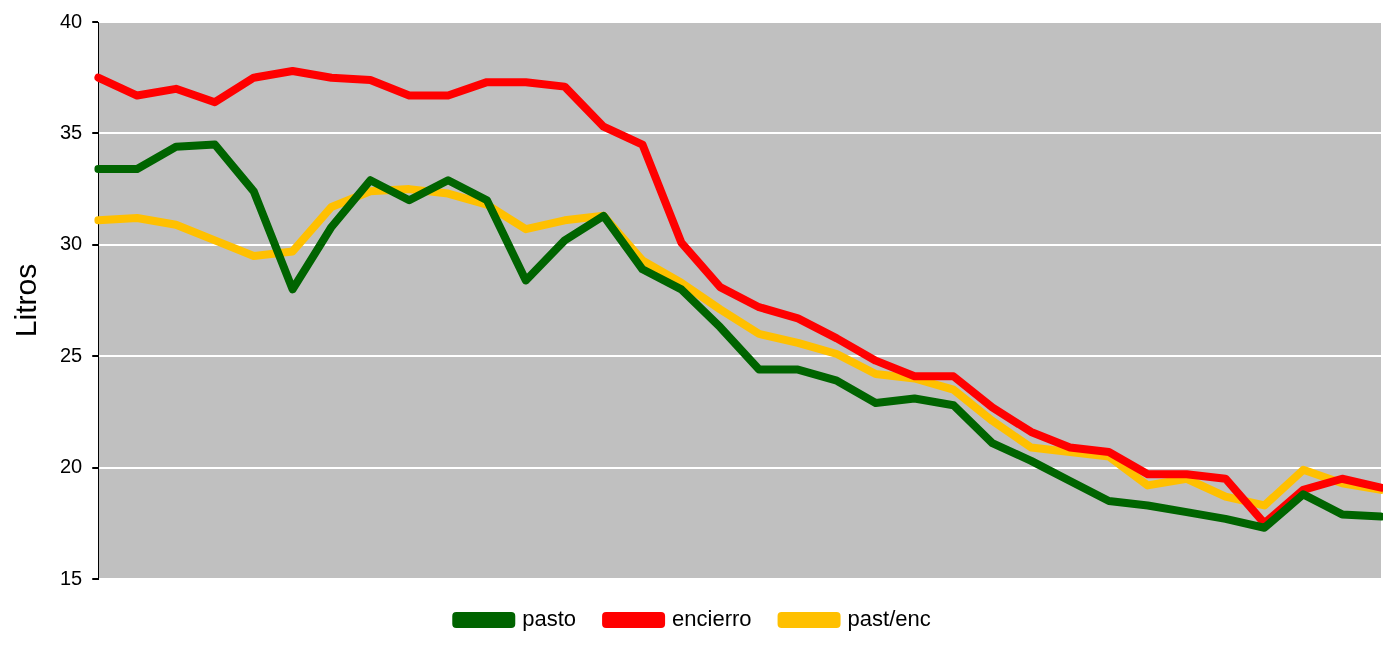 Image resolution: width=1383 pixels, height=645 pixels. Describe the element at coordinates (889, 619) in the screenshot. I see `legend-label: past/enc` at that location.